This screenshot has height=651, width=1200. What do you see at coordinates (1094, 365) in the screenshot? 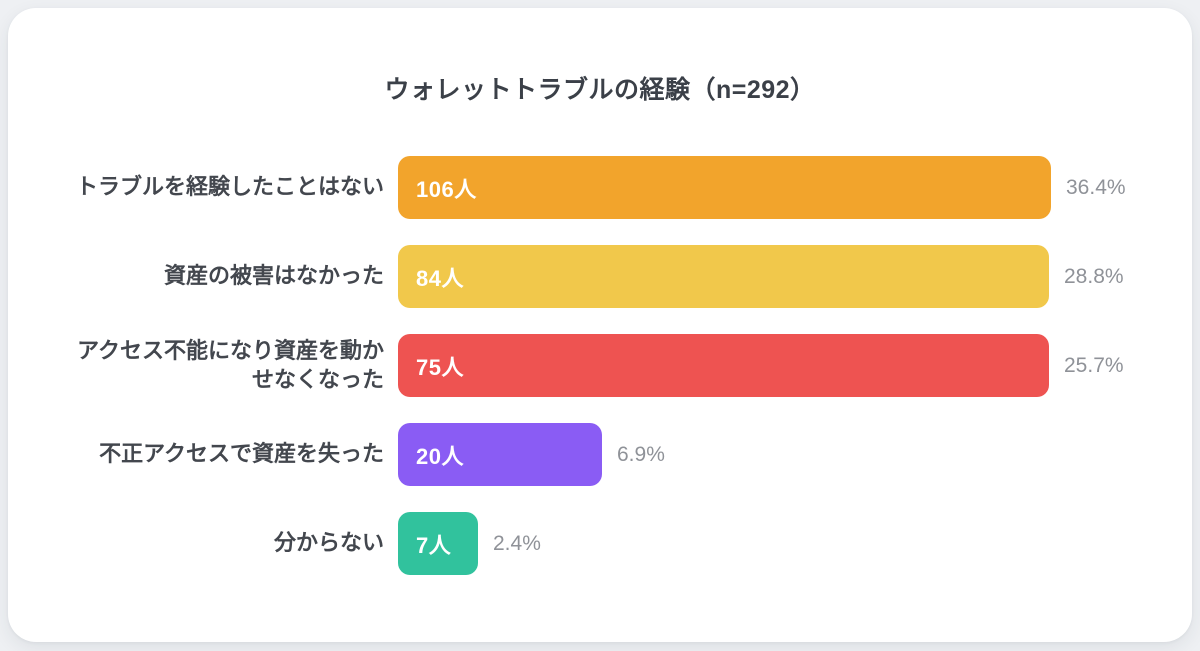
I see `bar-percent-label: 25.7%` at bounding box center [1094, 365].